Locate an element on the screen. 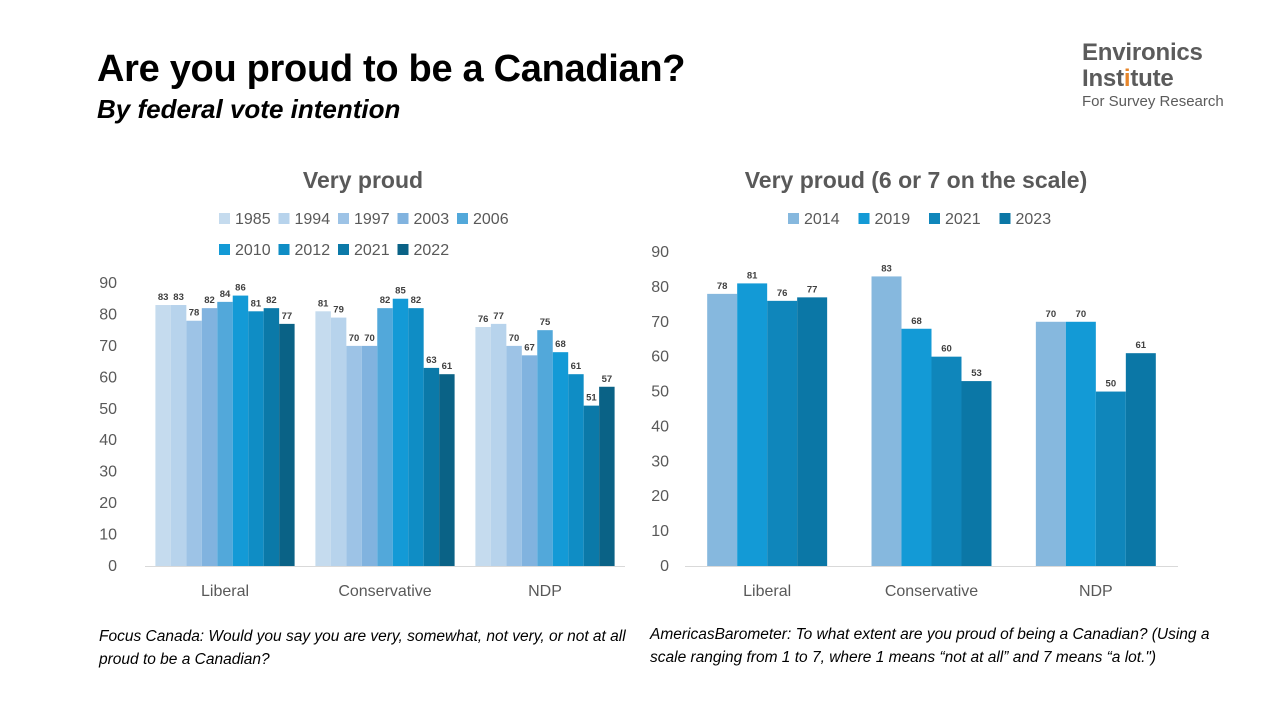 The image size is (1280, 720). data-label: 85 is located at coordinates (400, 291).